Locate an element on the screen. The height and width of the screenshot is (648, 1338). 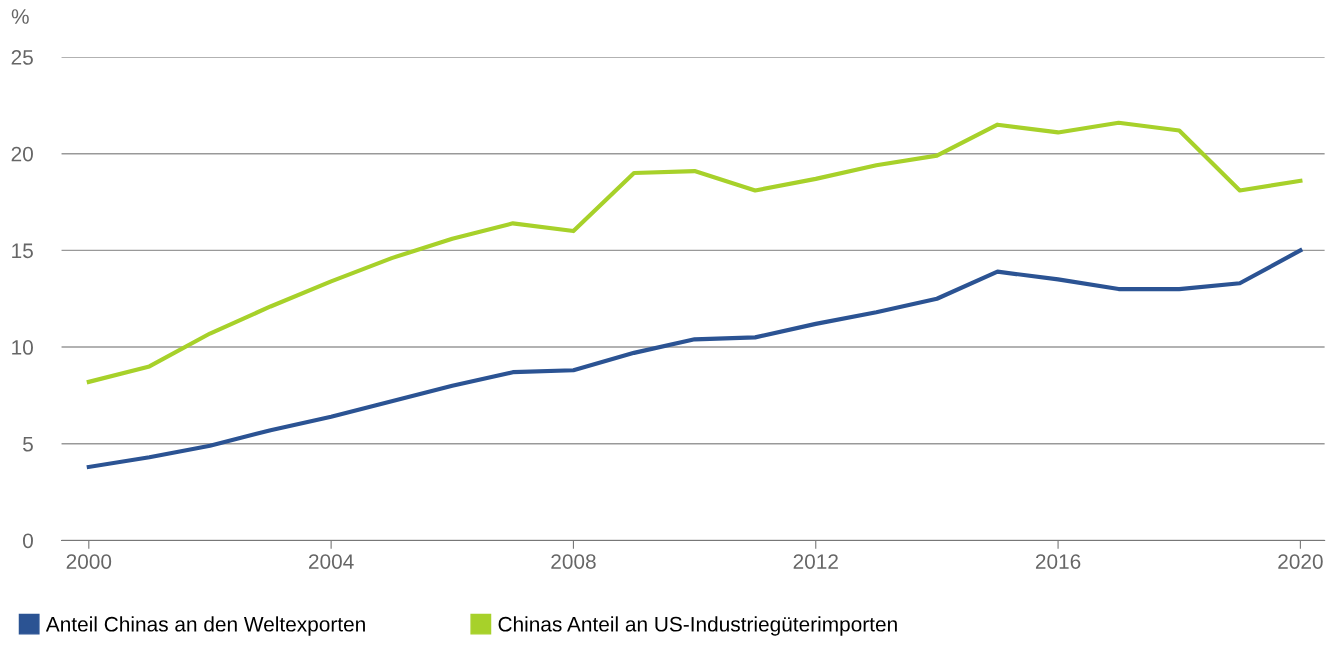
y-tick-label: 5 is located at coordinates (28, 444).